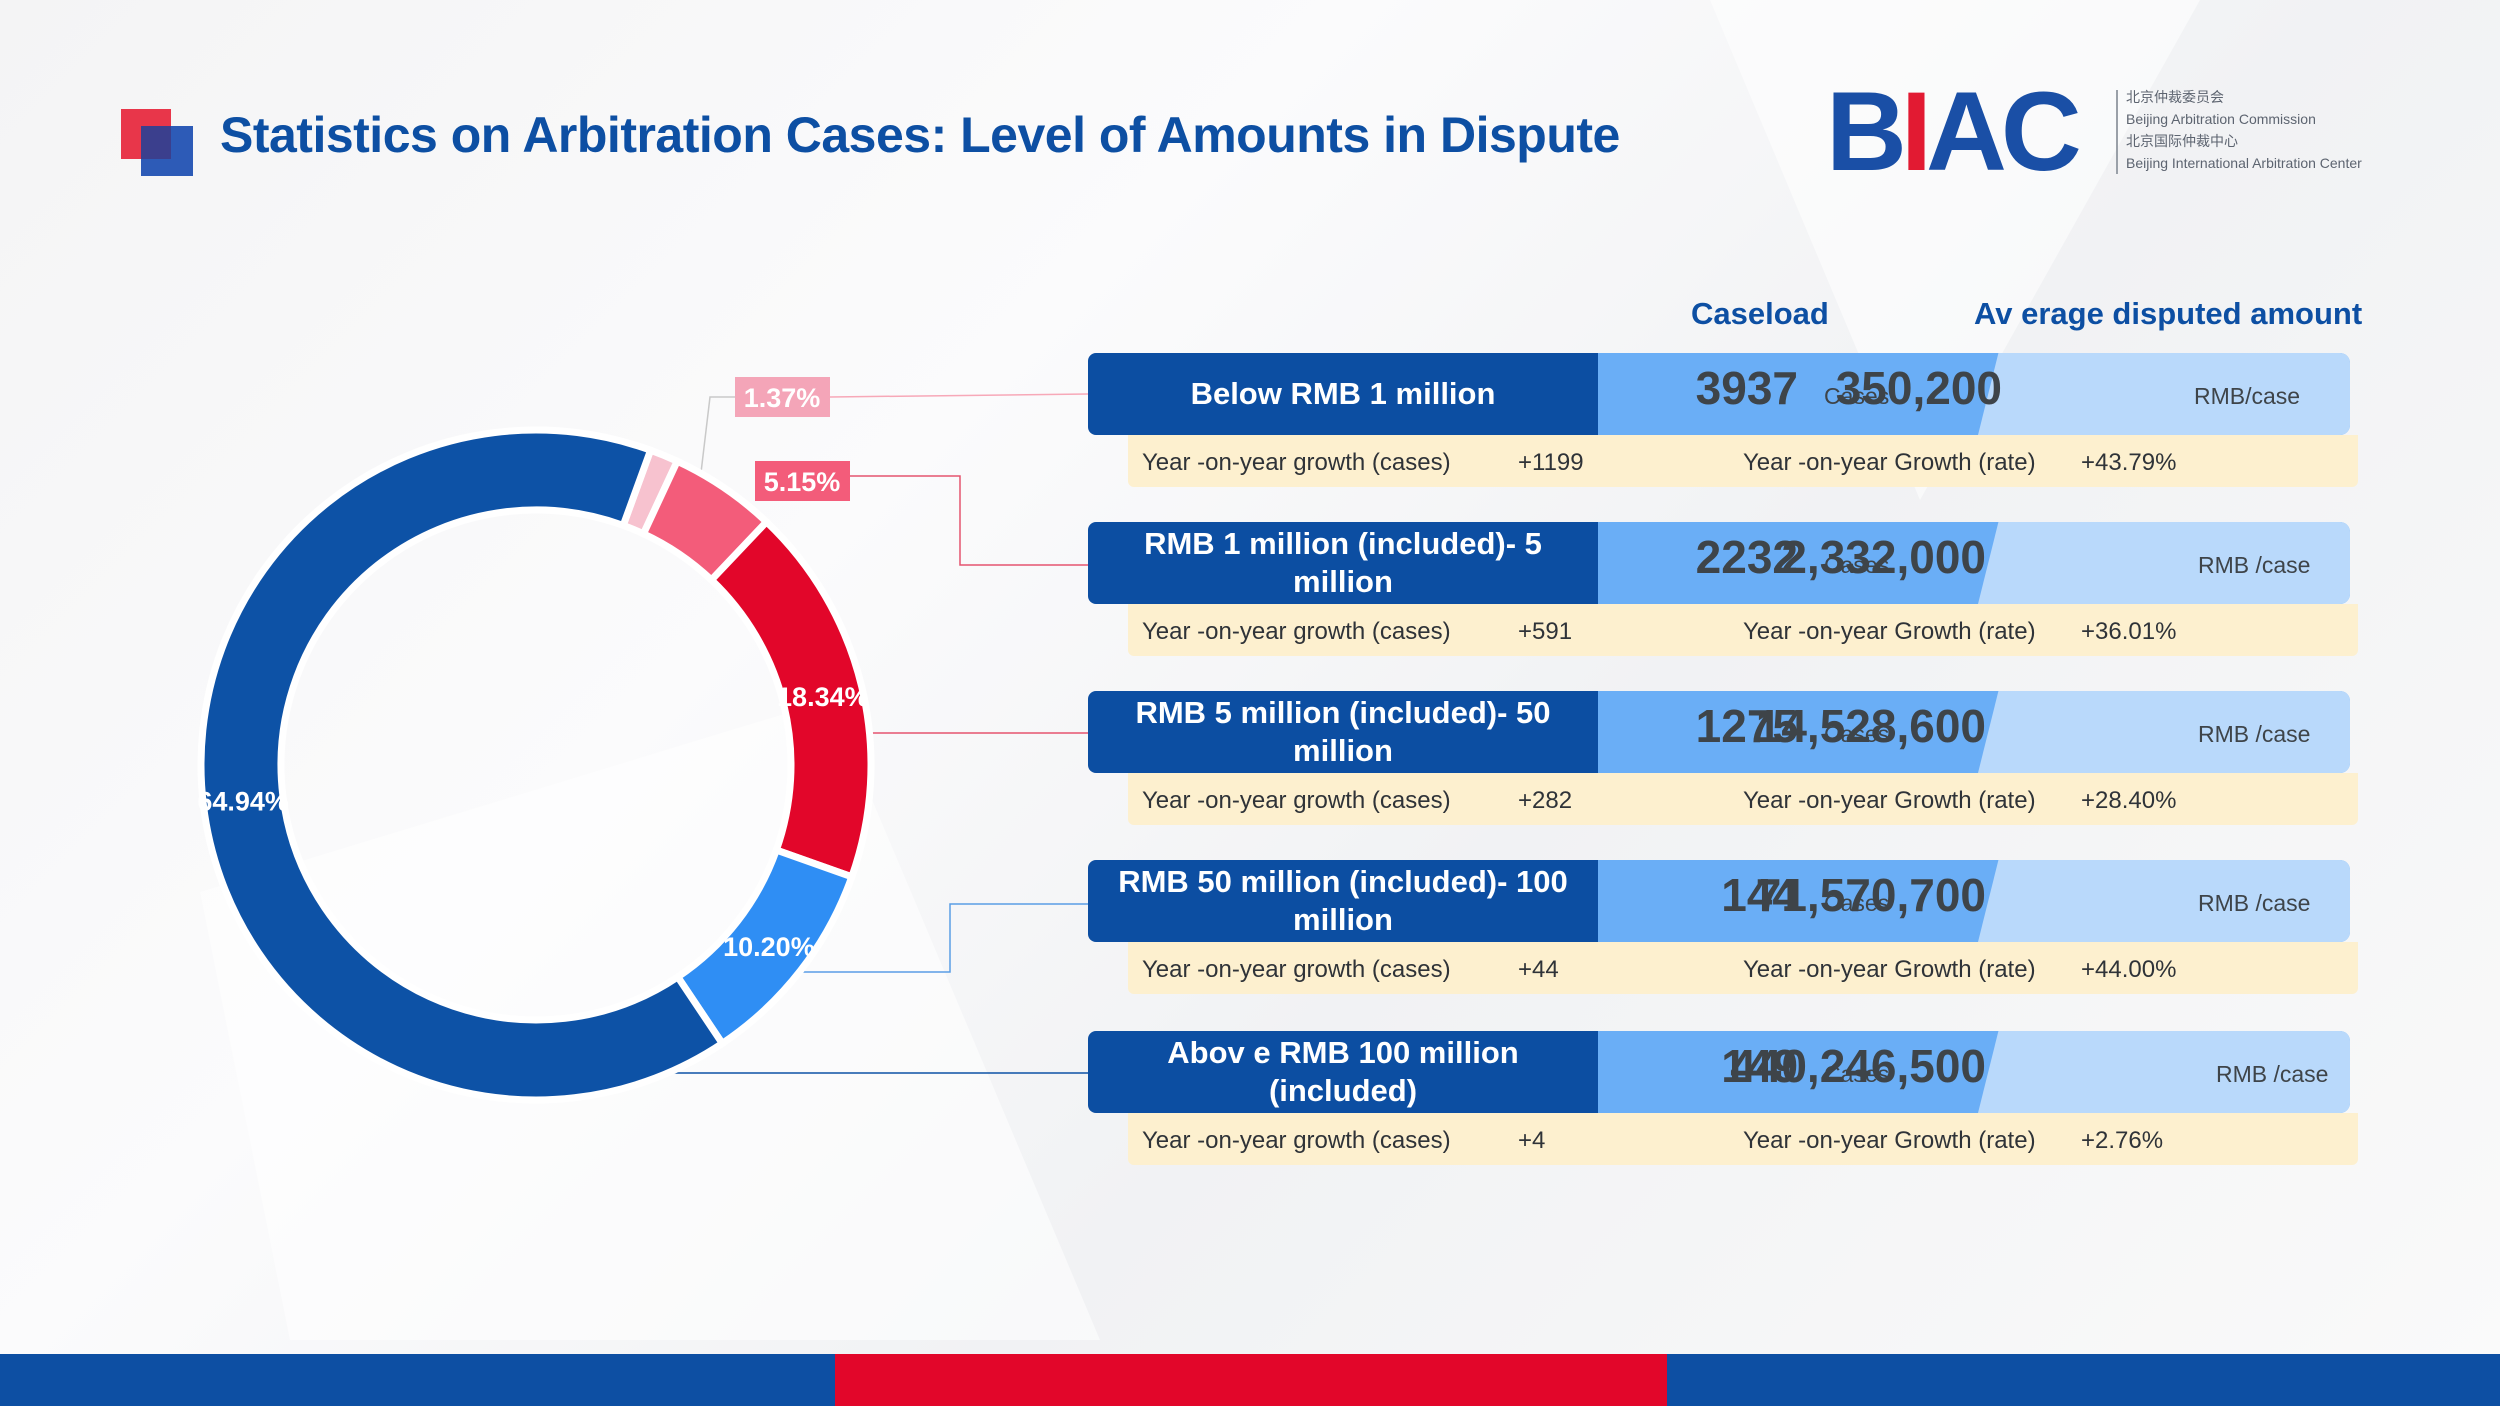 This screenshot has width=2500, height=1406. What do you see at coordinates (1538, 969) in the screenshot?
I see `growth-cases-value: +44` at bounding box center [1538, 969].